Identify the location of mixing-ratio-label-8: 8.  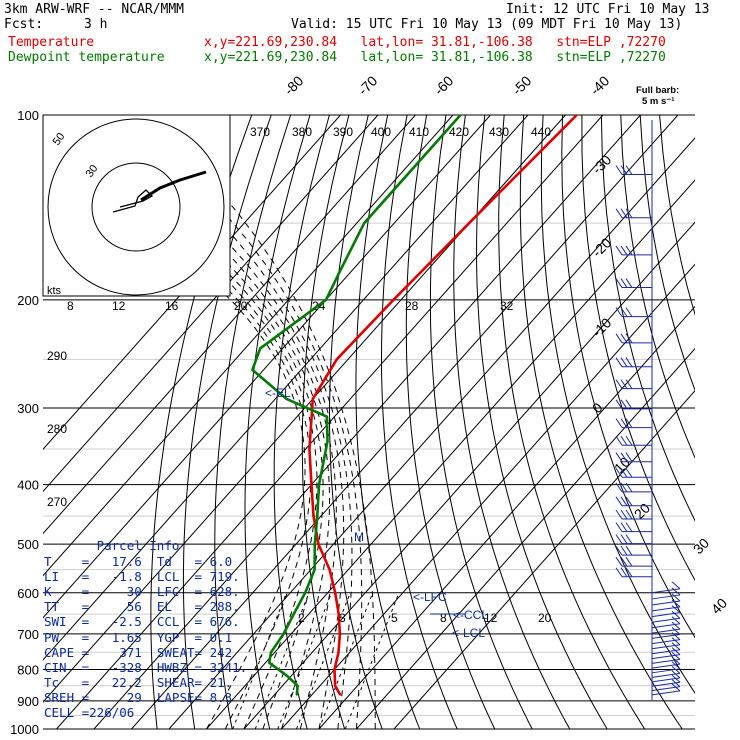
(443, 618).